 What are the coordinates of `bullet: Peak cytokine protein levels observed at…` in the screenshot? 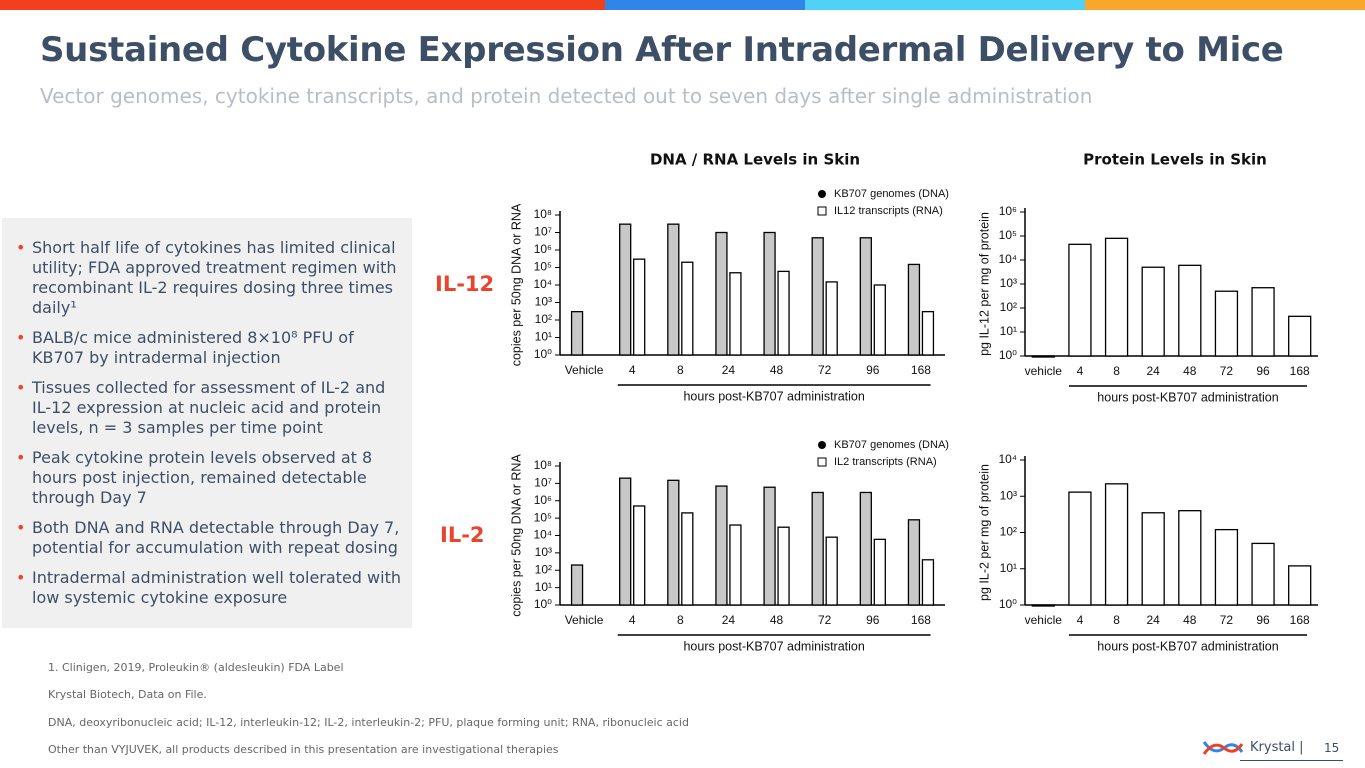 It's located at (209, 478).